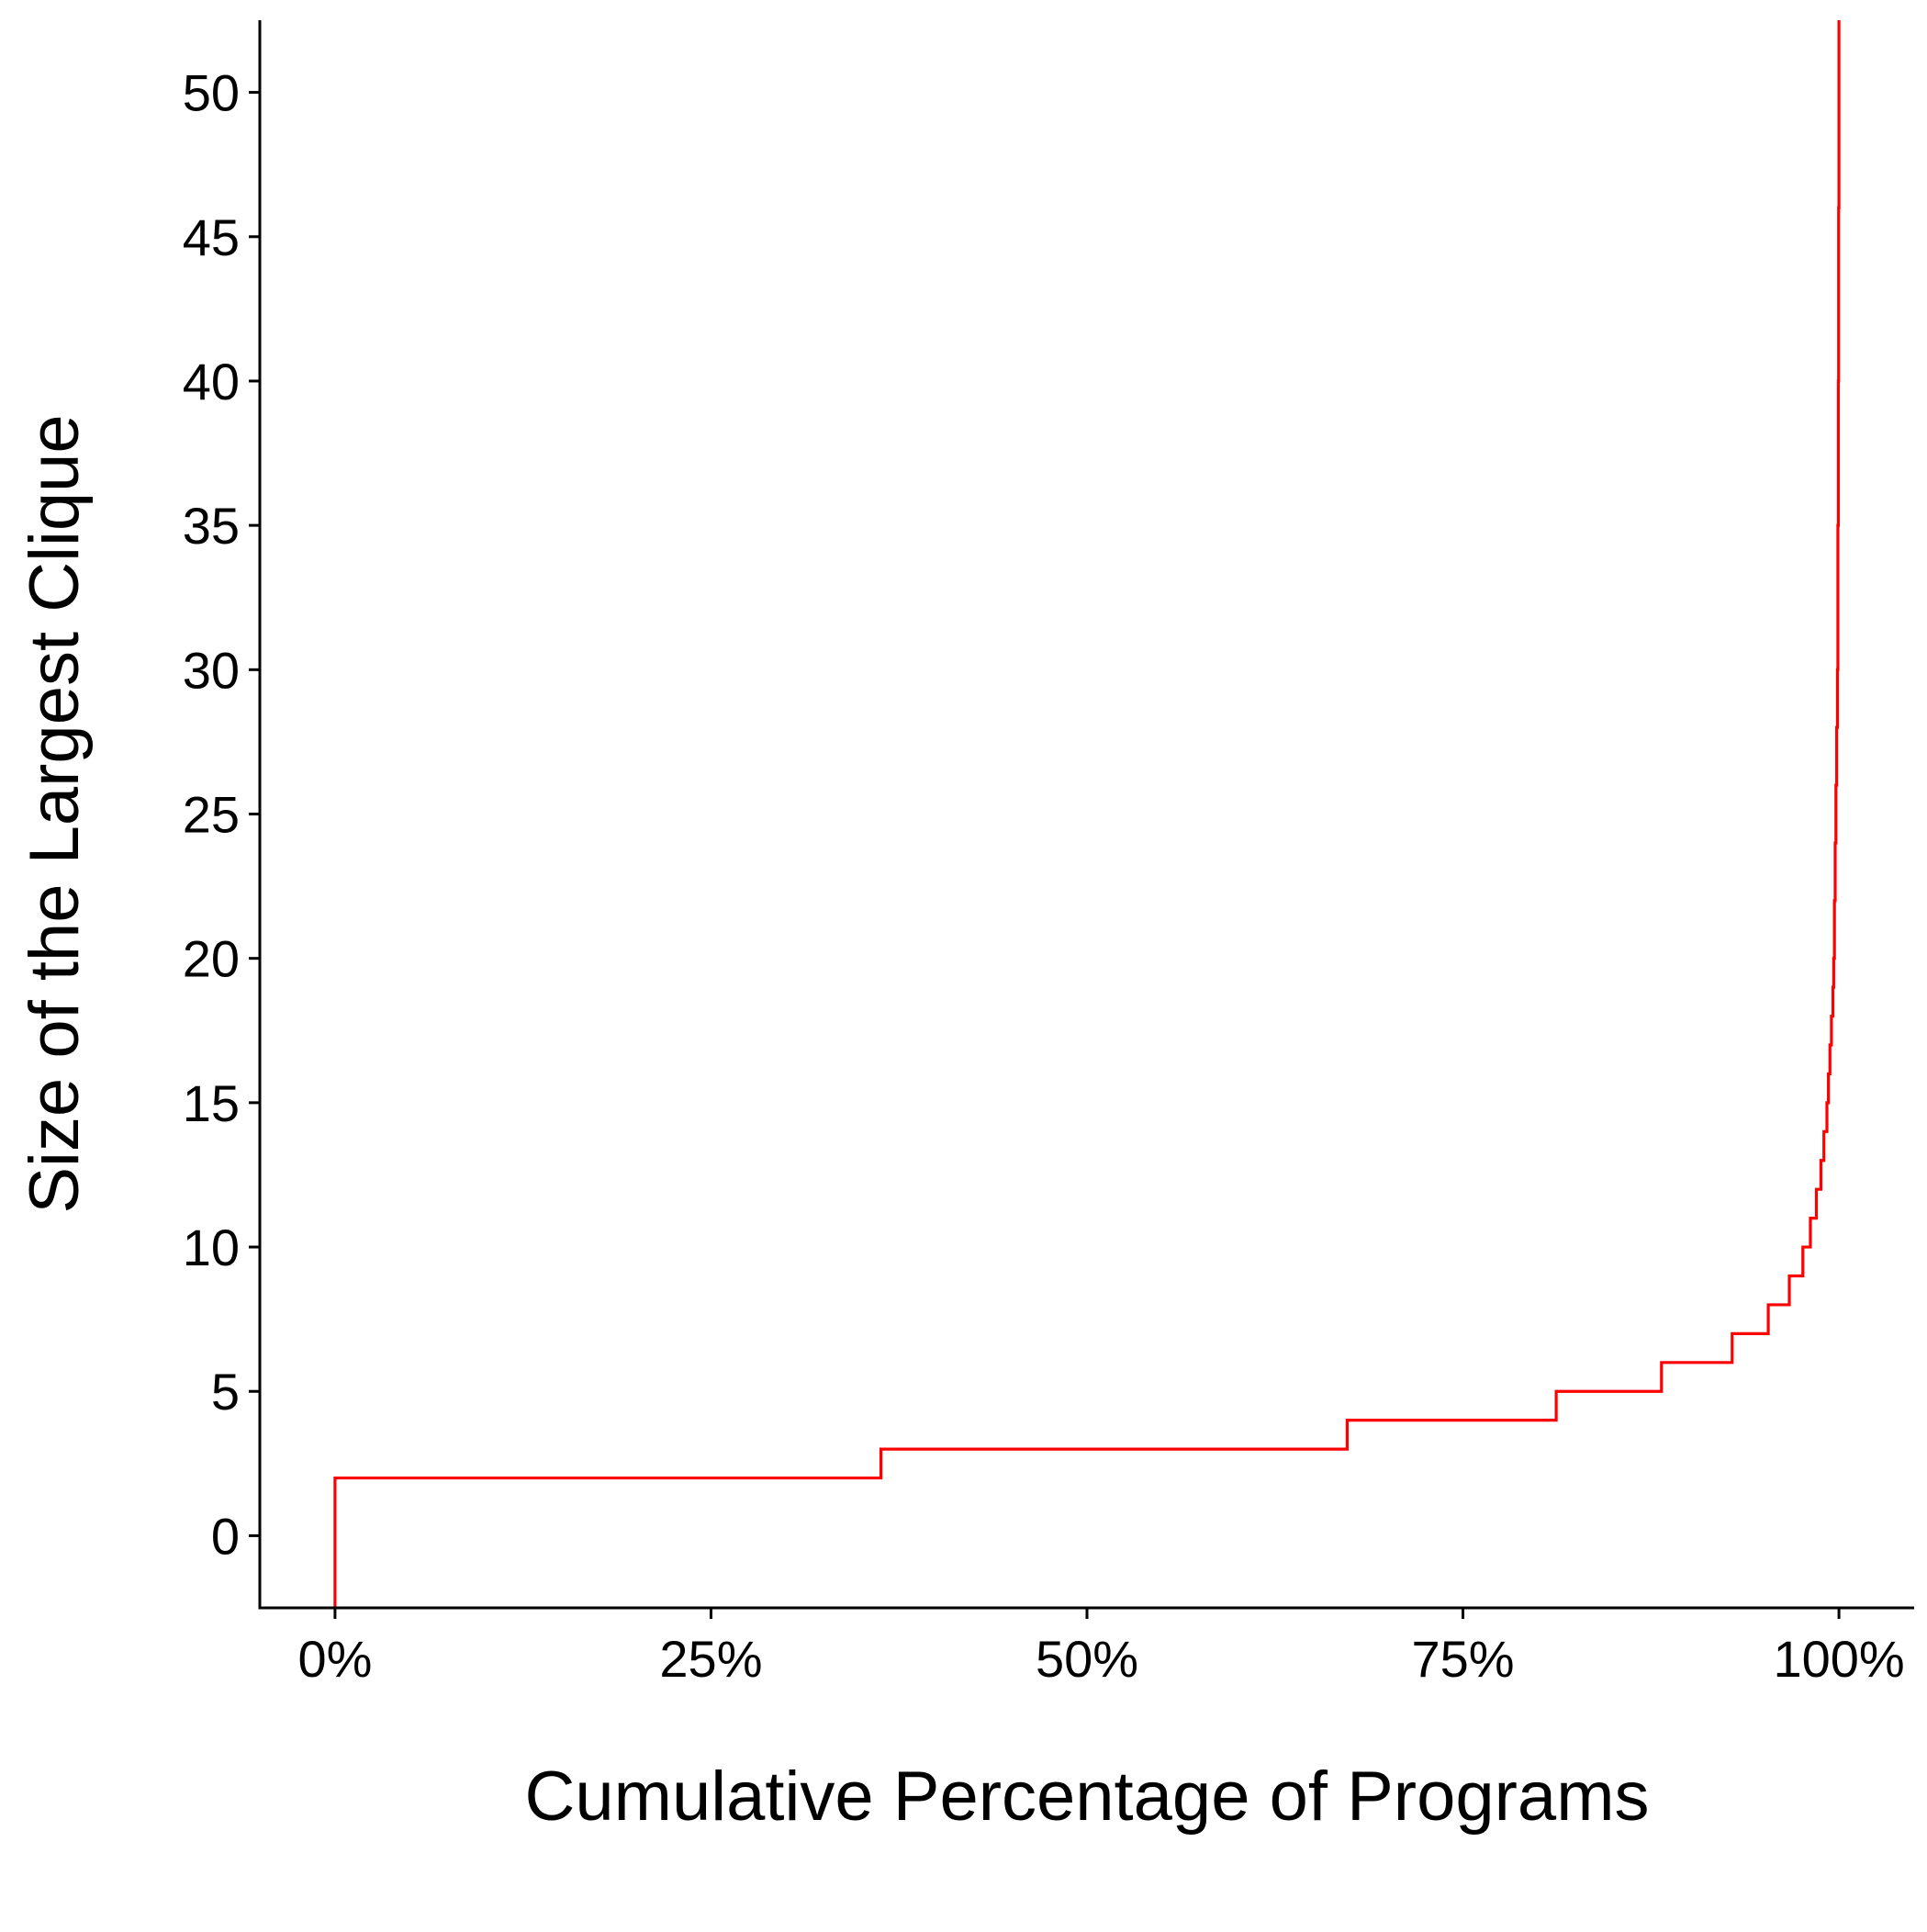 This screenshot has height=1932, width=1927. What do you see at coordinates (335, 1659) in the screenshot?
I see `x-tick-label: 0%` at bounding box center [335, 1659].